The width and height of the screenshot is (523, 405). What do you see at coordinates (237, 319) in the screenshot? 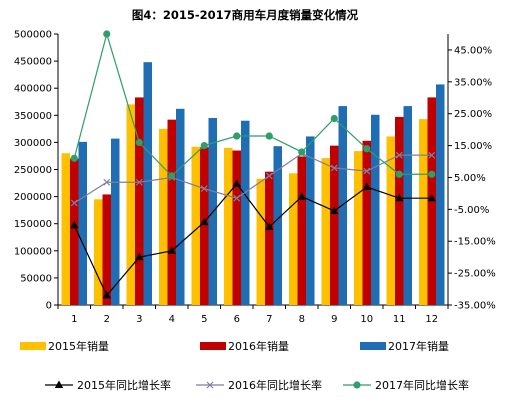
I see `x-tick-label: 6` at bounding box center [237, 319].